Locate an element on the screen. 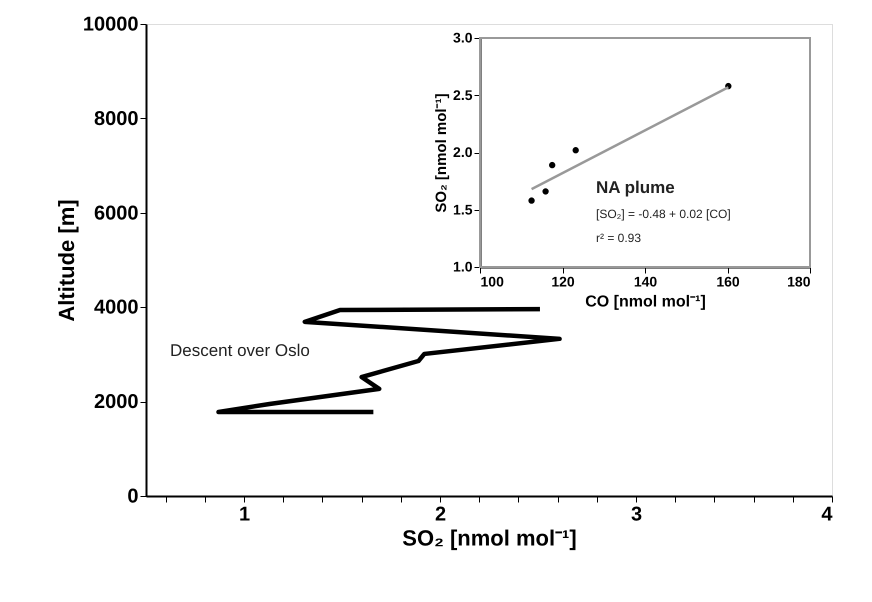 This screenshot has width=872, height=602. y-tick-label: 8000 is located at coordinates (116, 119).